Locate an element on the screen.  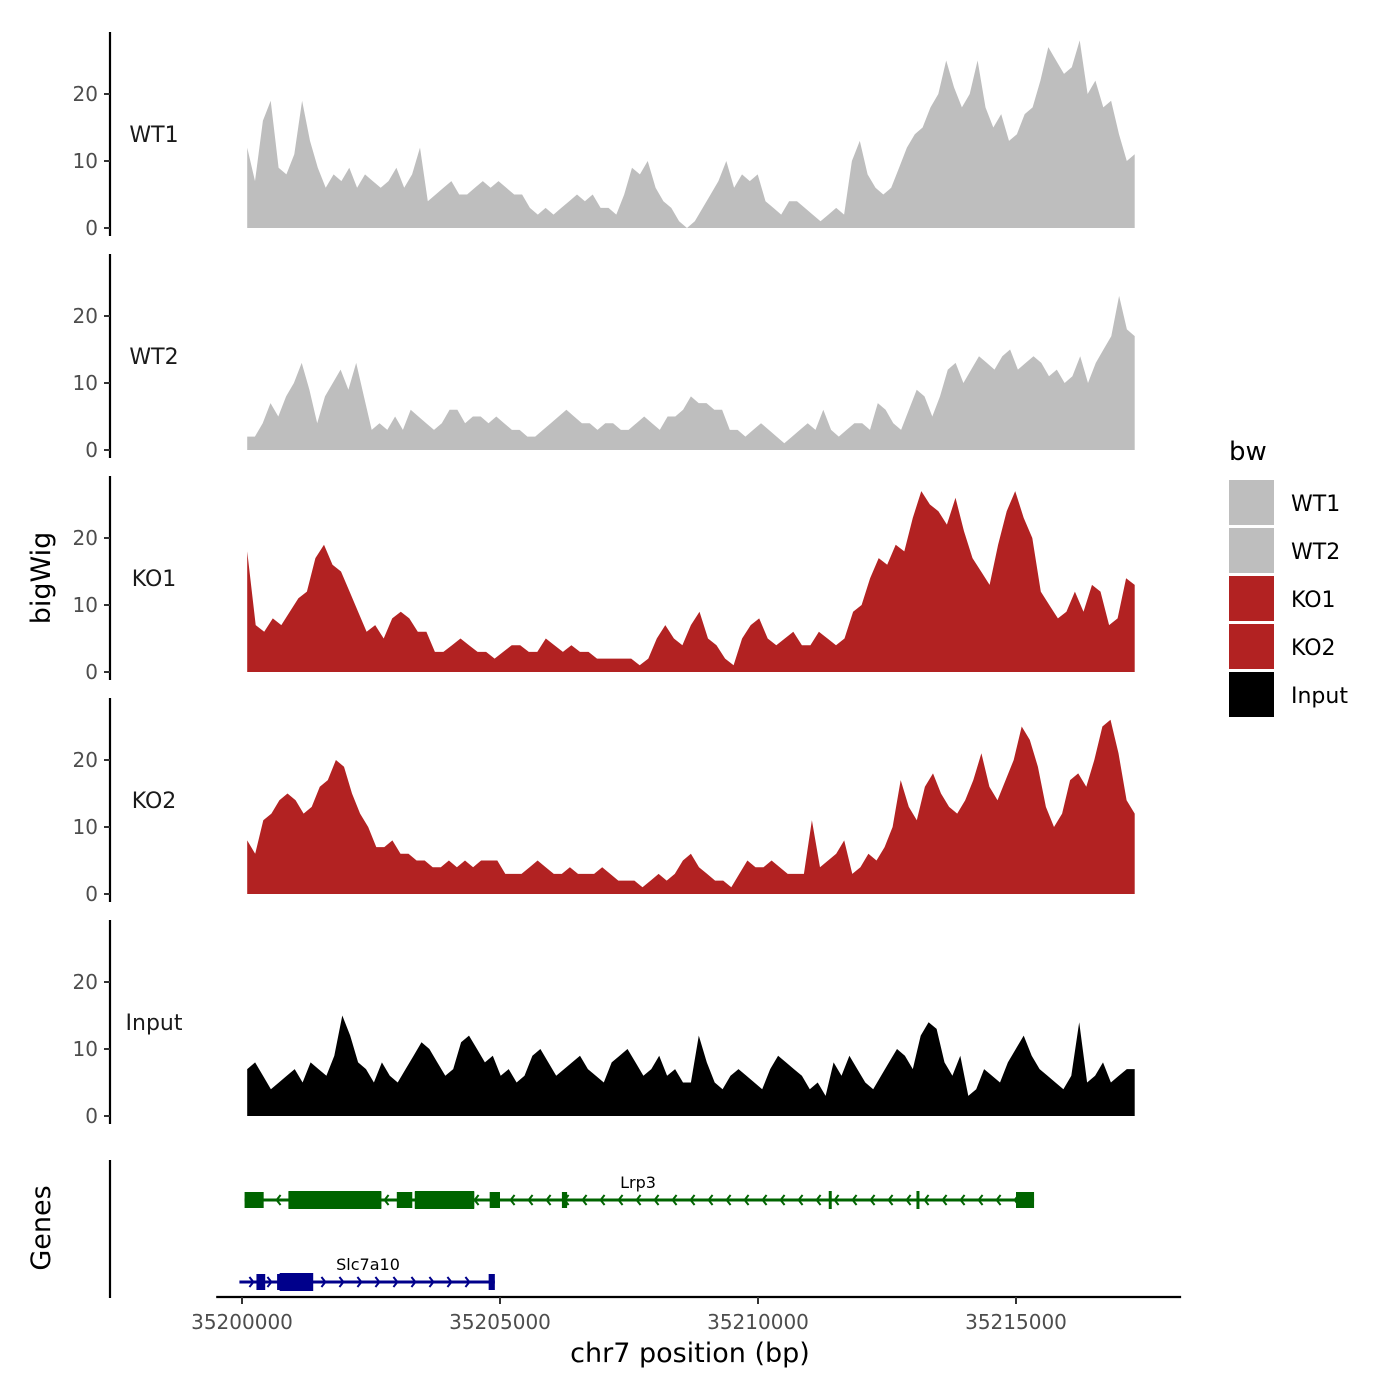
gene-label-slc7a10: Slc7a10 is located at coordinates (368, 1264).